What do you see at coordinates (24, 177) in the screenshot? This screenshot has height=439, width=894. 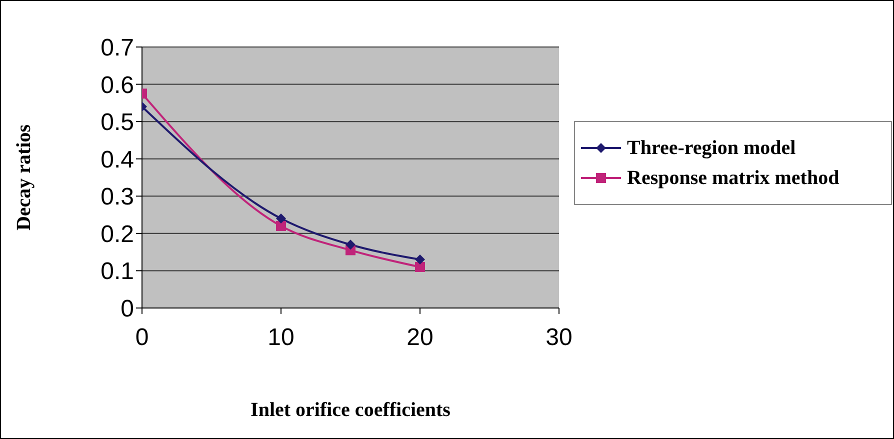 I see `y-axis-title: Decay ratios` at bounding box center [24, 177].